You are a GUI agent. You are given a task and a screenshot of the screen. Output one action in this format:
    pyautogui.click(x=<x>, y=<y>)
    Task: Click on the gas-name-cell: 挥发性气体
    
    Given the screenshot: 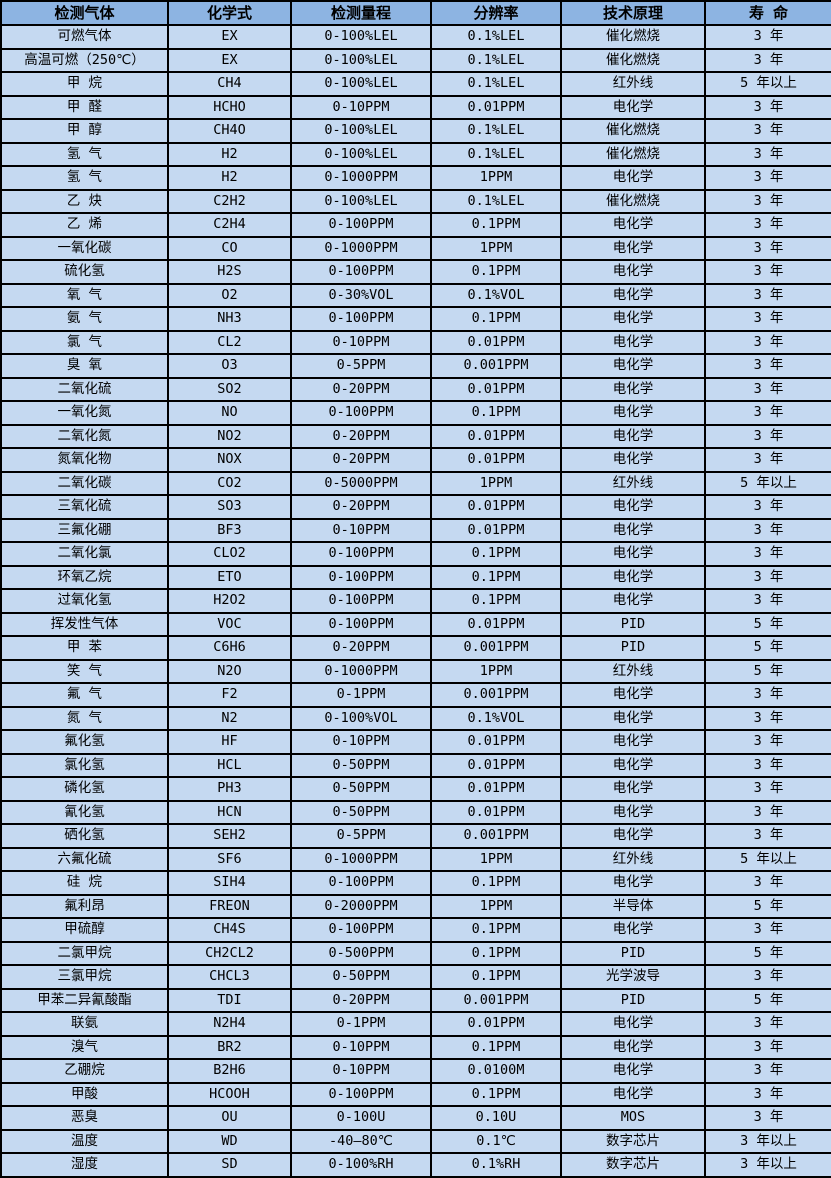 What is the action you would take?
    pyautogui.click(x=84, y=624)
    